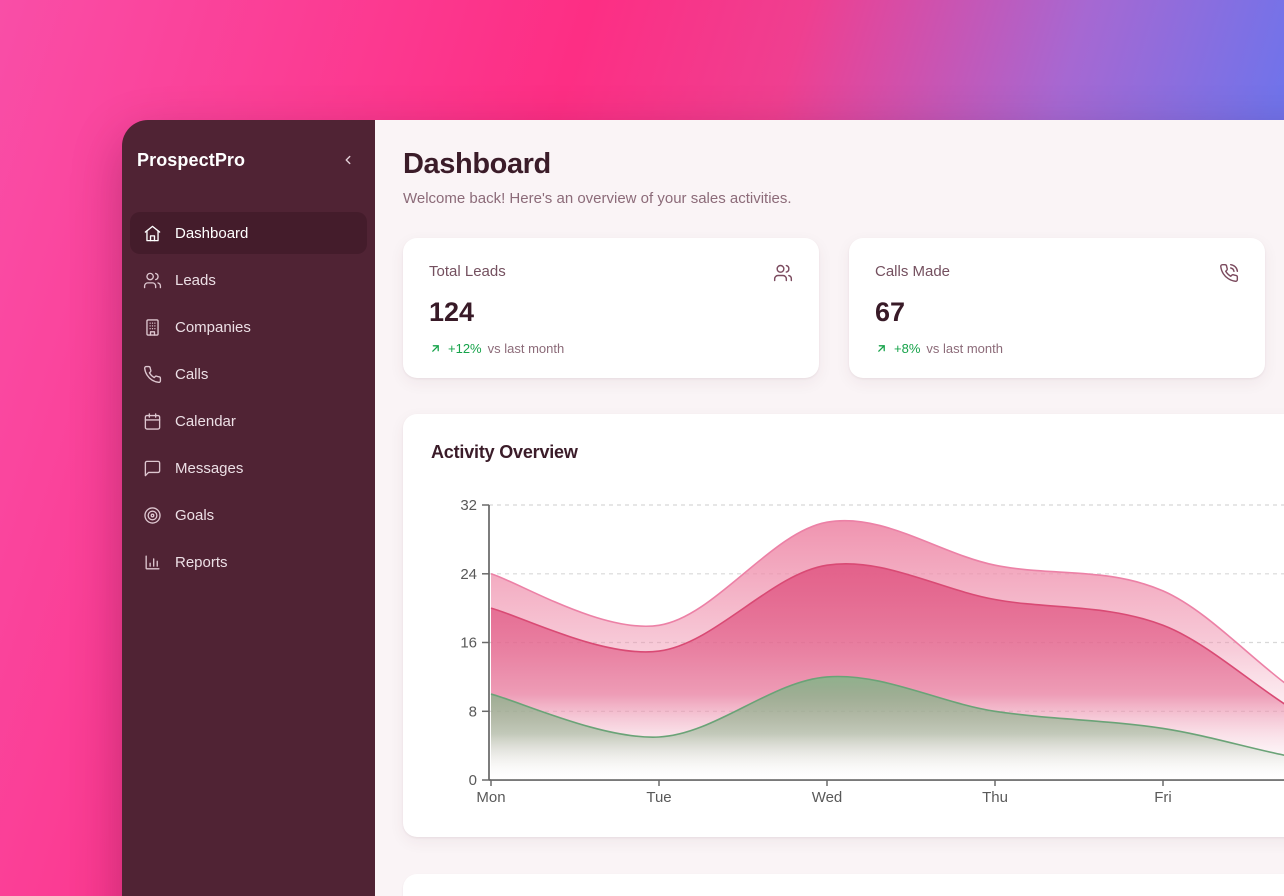 The width and height of the screenshot is (1284, 896). What do you see at coordinates (248, 468) in the screenshot?
I see `sidebar-item-messages: Messages` at bounding box center [248, 468].